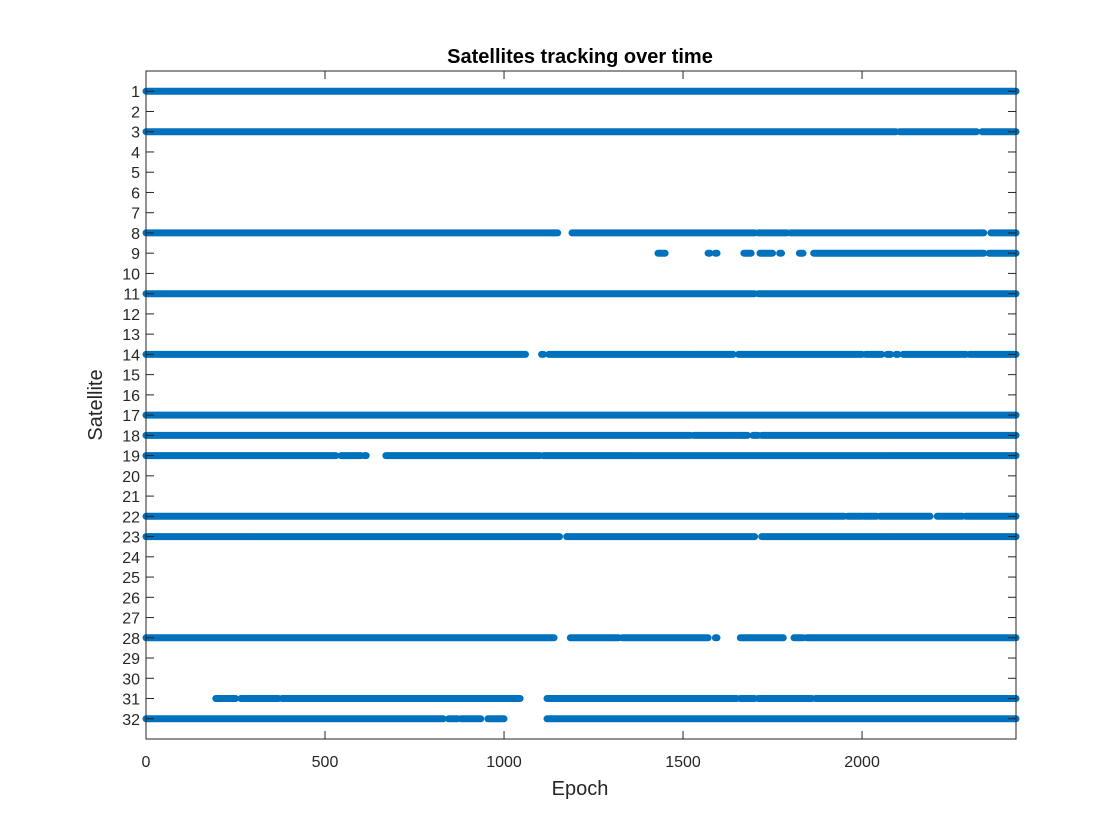 This screenshot has width=1120, height=840. I want to click on y-tick-label: 10, so click(131, 274).